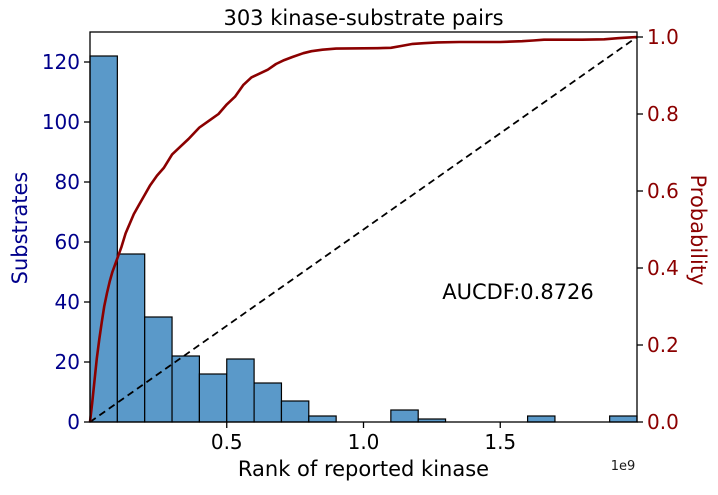 The image size is (718, 495). Describe the element at coordinates (364, 442) in the screenshot. I see `x-tick-label: 1.0` at that location.